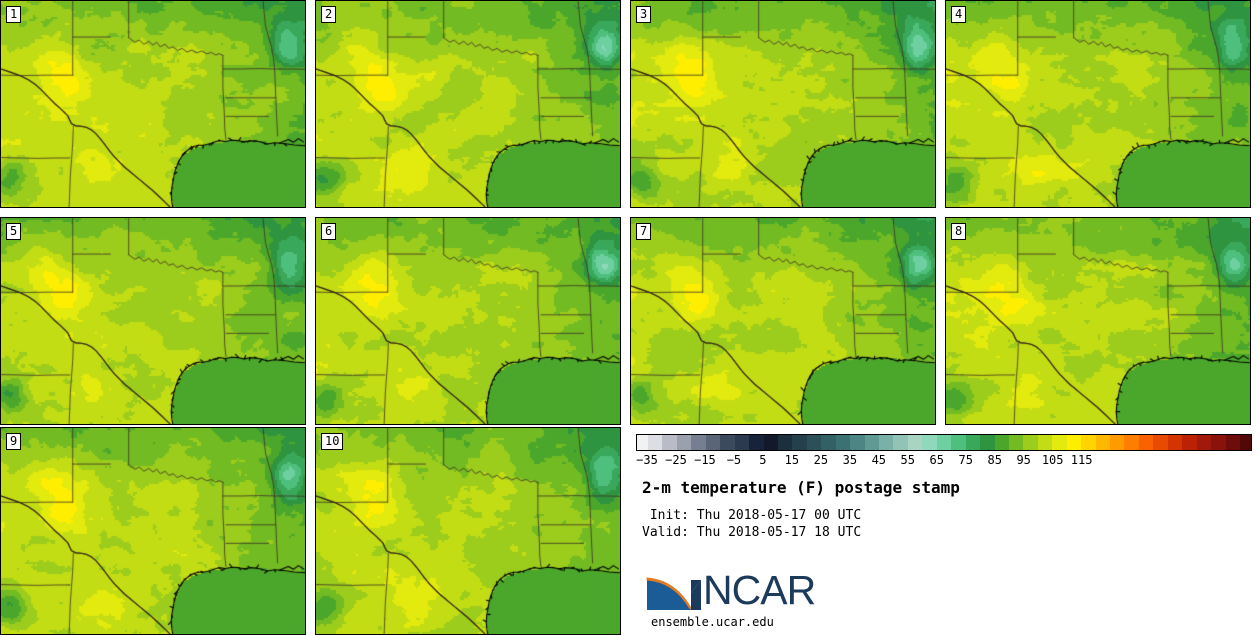  Describe the element at coordinates (14, 231) in the screenshot. I see `panel-number-label: 5` at that location.